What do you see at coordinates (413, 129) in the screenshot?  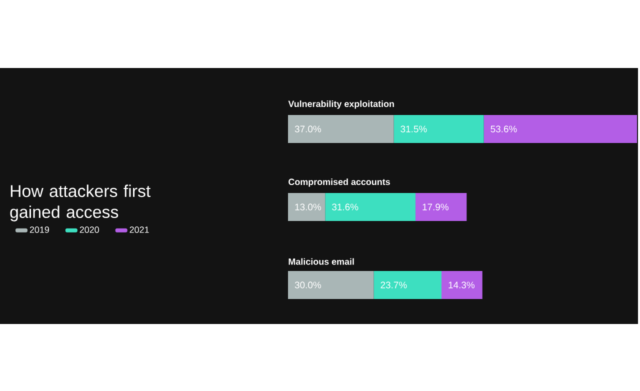 I see `data-label: 31.5%` at bounding box center [413, 129].